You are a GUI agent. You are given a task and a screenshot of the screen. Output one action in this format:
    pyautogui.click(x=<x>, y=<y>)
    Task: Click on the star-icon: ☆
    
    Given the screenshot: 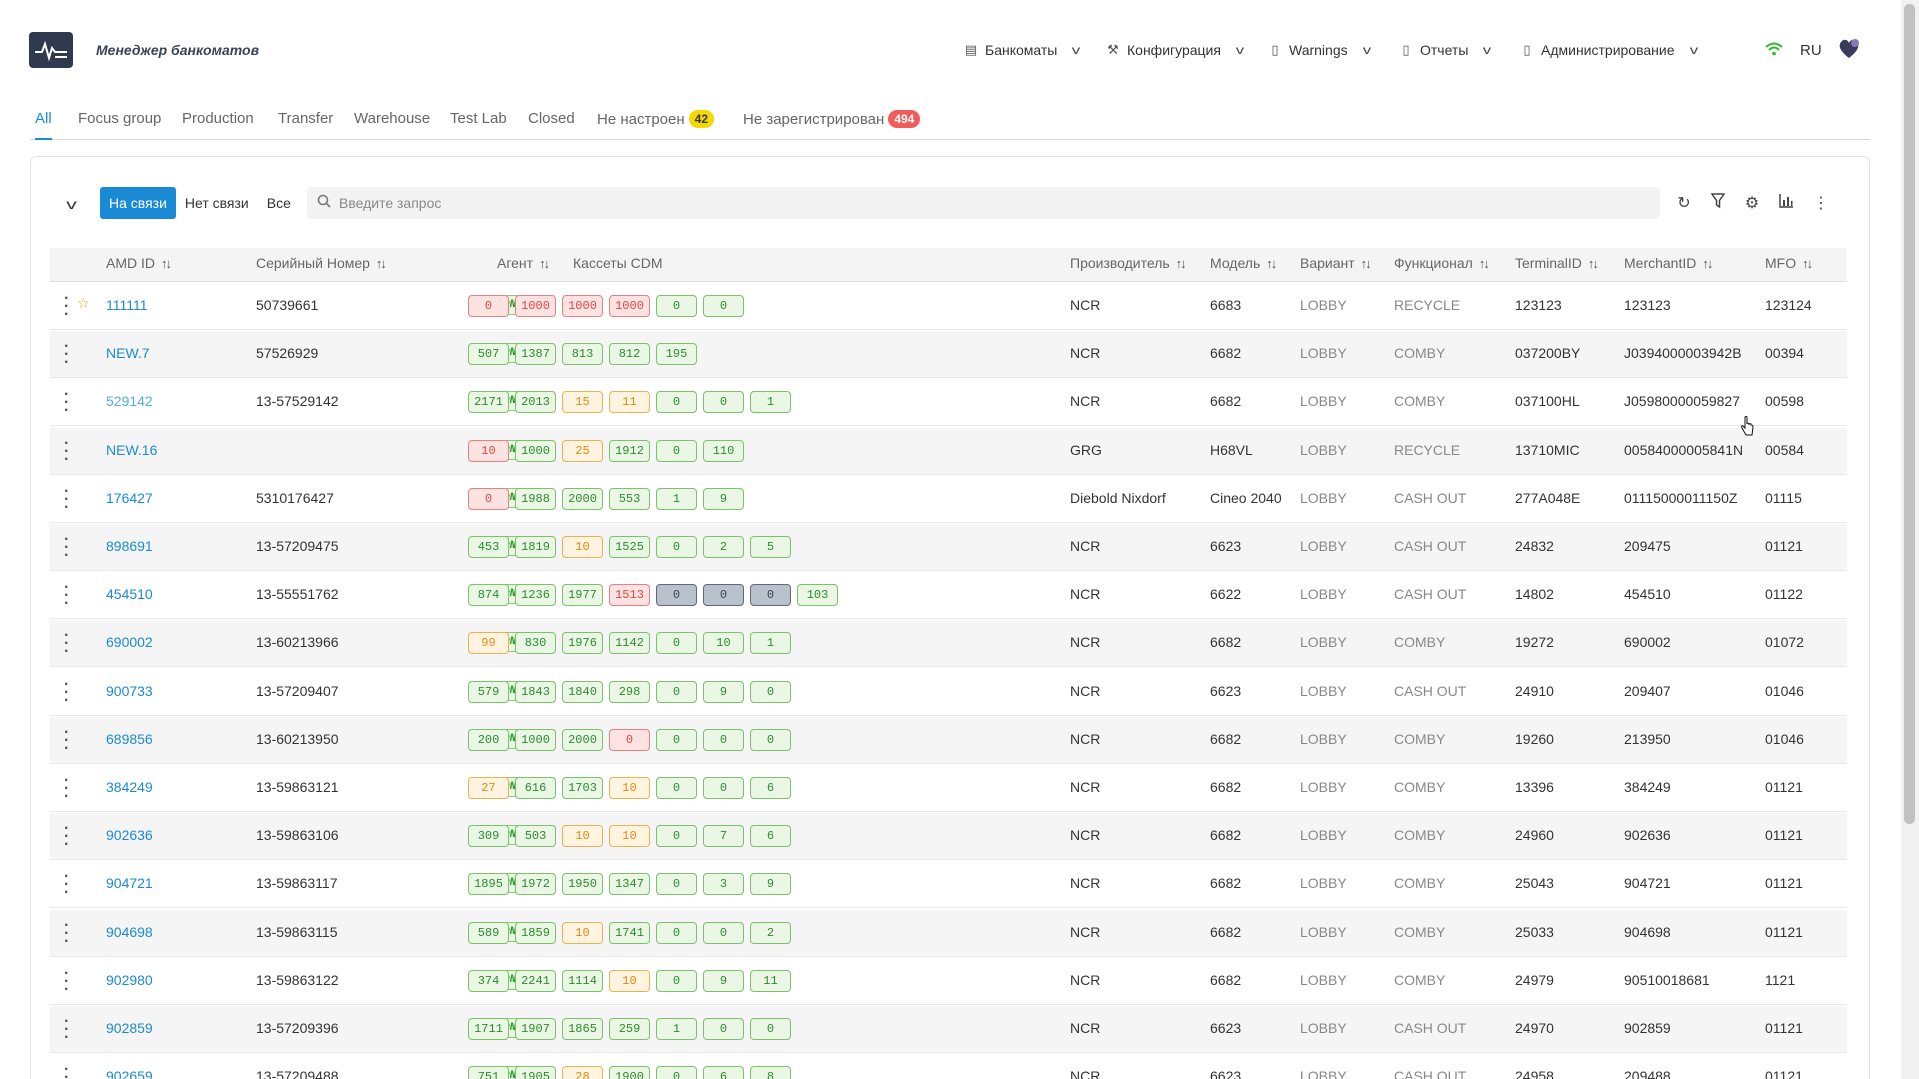 What is the action you would take?
    pyautogui.click(x=83, y=303)
    